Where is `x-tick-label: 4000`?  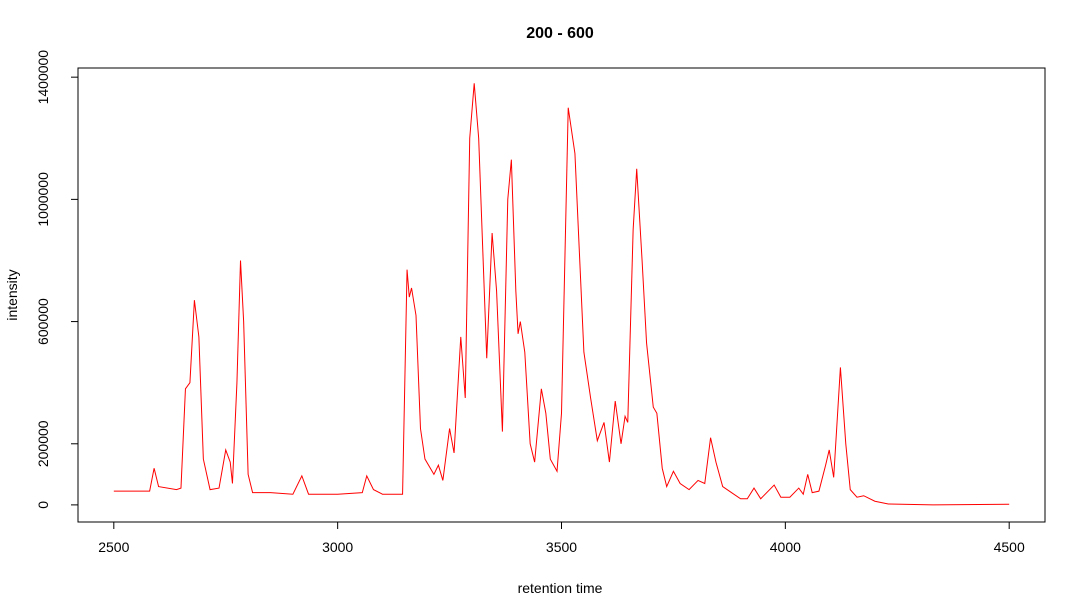 x-tick-label: 4000 is located at coordinates (785, 547).